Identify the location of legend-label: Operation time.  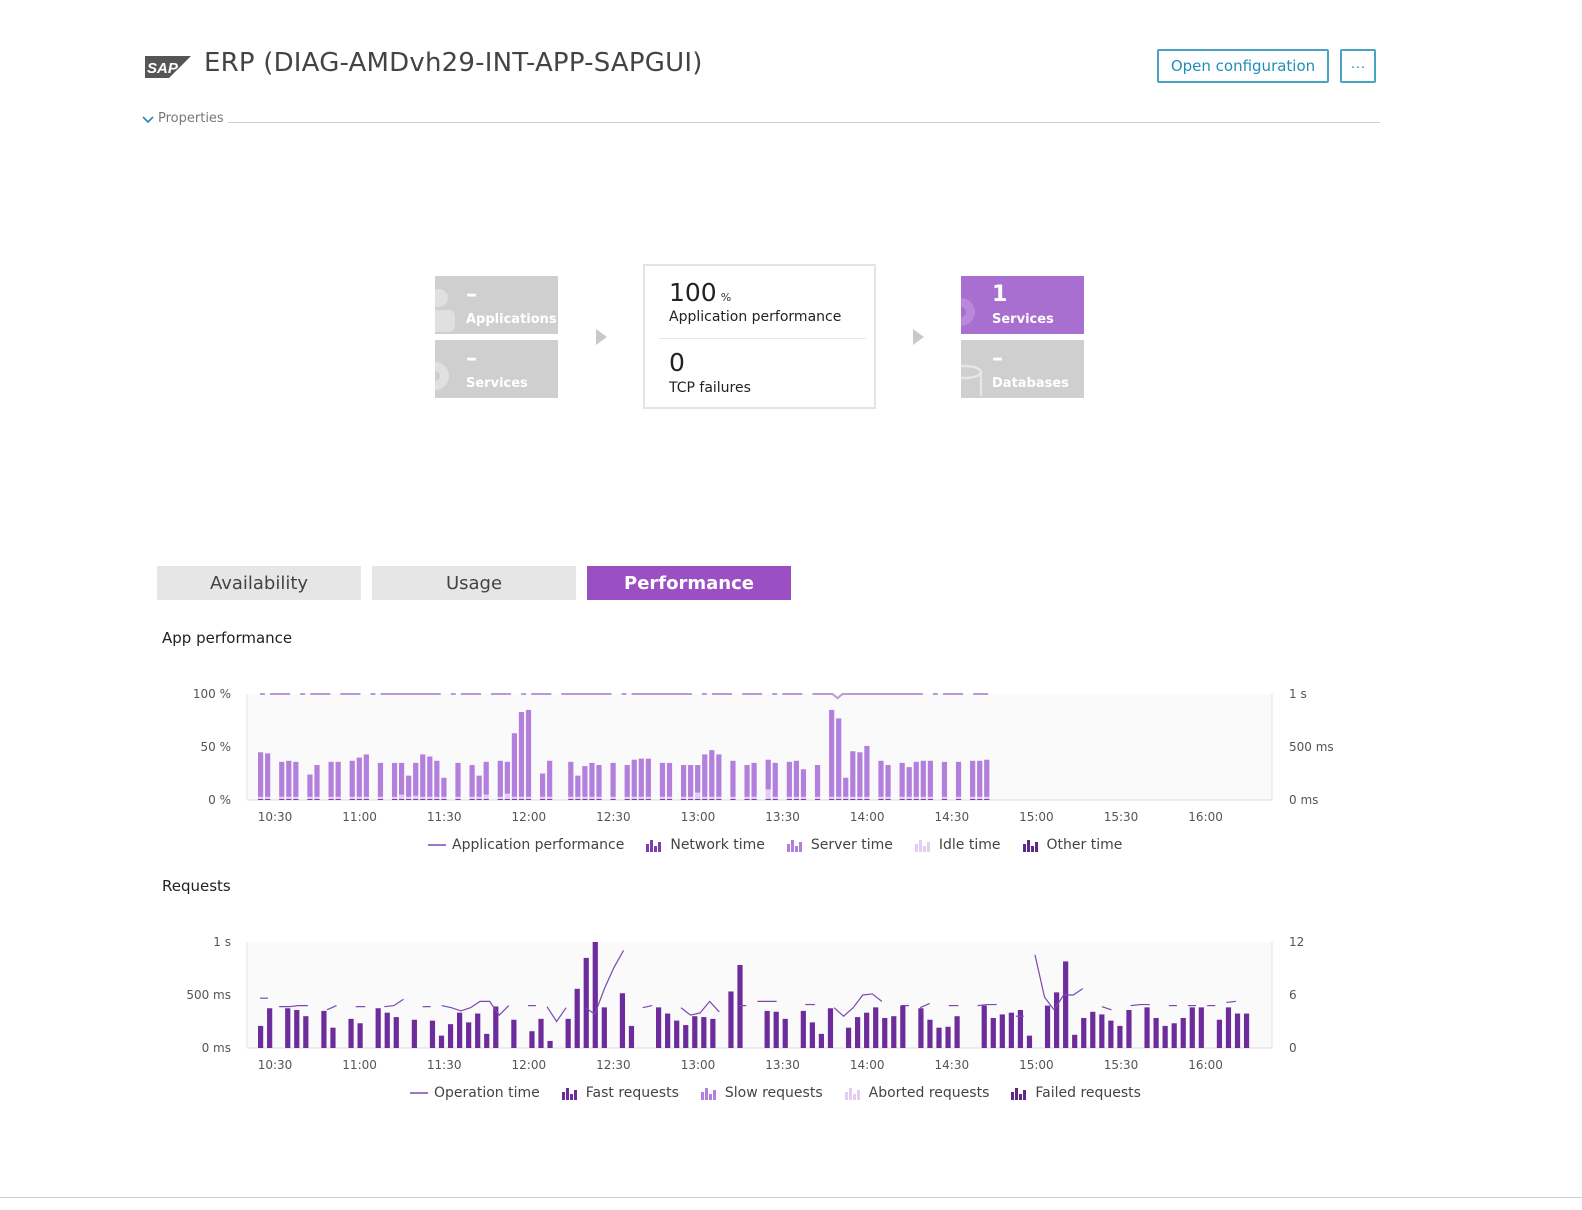
(487, 1093).